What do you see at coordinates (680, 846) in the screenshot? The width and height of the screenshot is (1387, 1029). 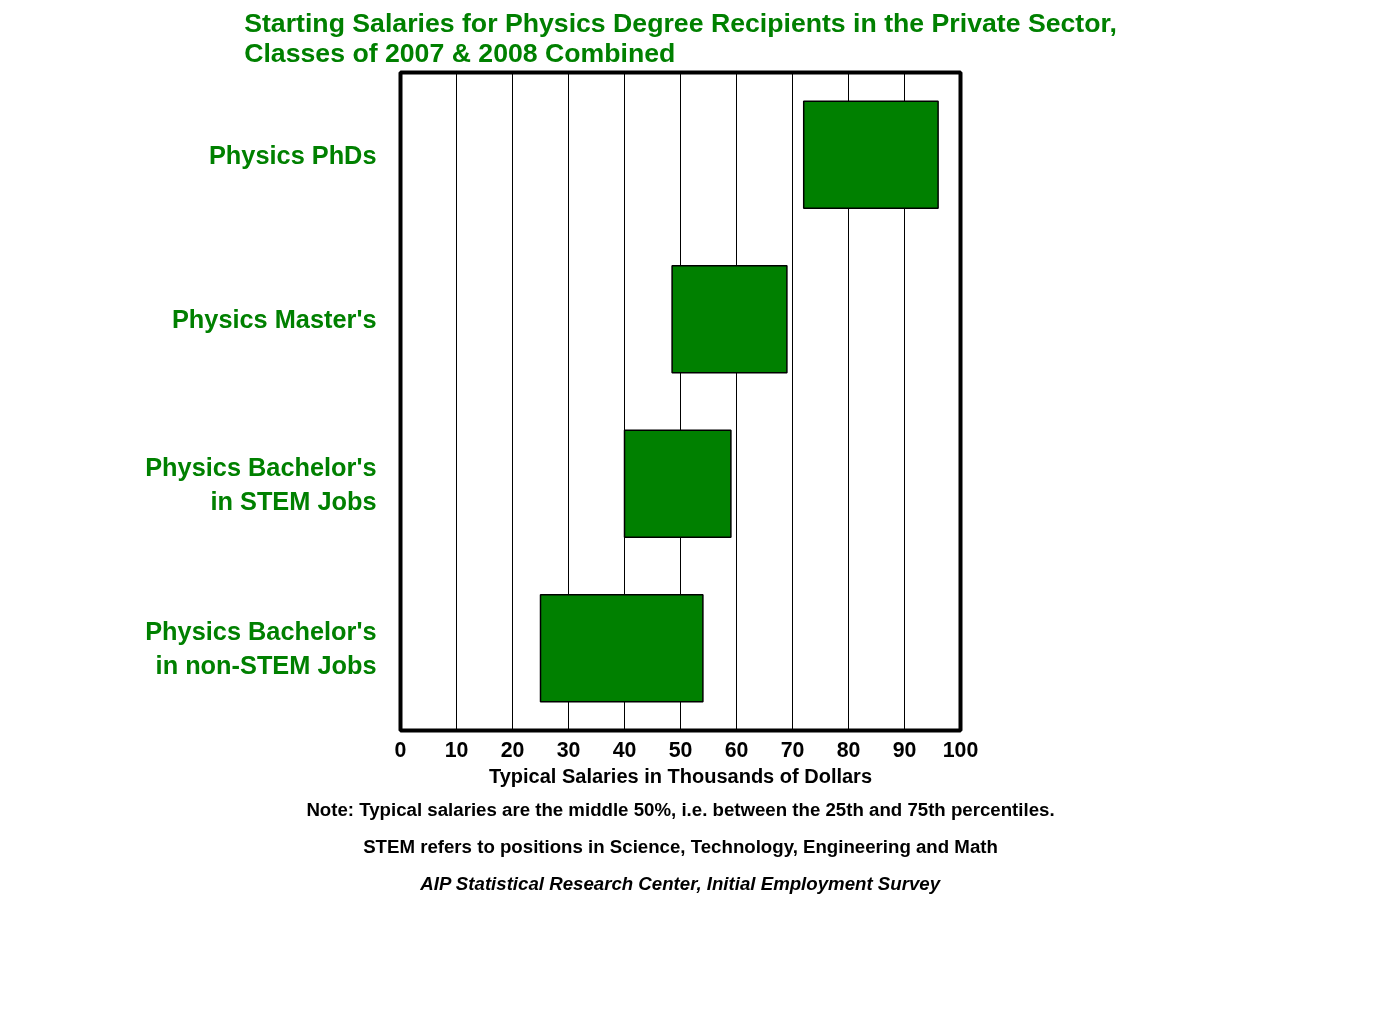 I see `text: STEM refers to positions in Science, Technology, Engineering and Math` at bounding box center [680, 846].